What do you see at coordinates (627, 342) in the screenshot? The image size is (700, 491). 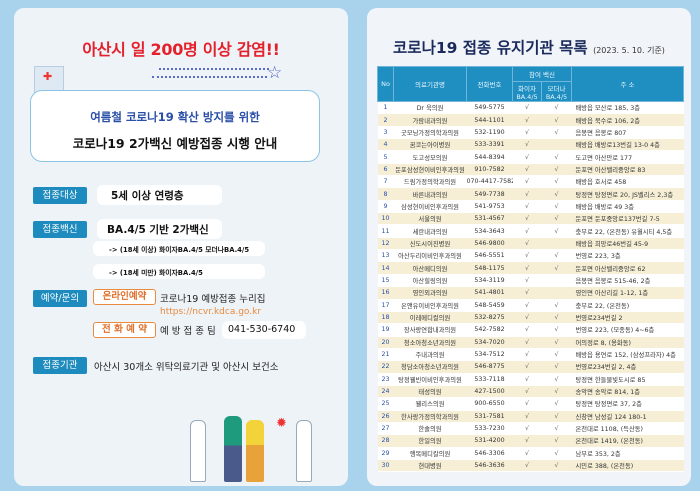 I see `row-address: 어의정로 8, (용화동)` at bounding box center [627, 342].